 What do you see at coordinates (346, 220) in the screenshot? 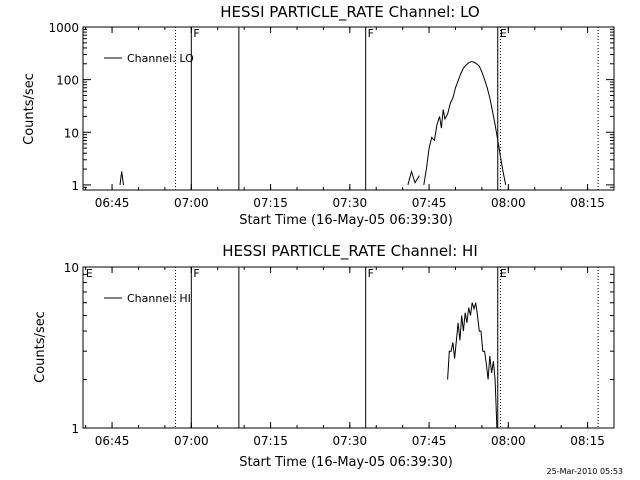
I see `lo-x-axis-label: Start Time (16-May-05 06:39:30)` at bounding box center [346, 220].